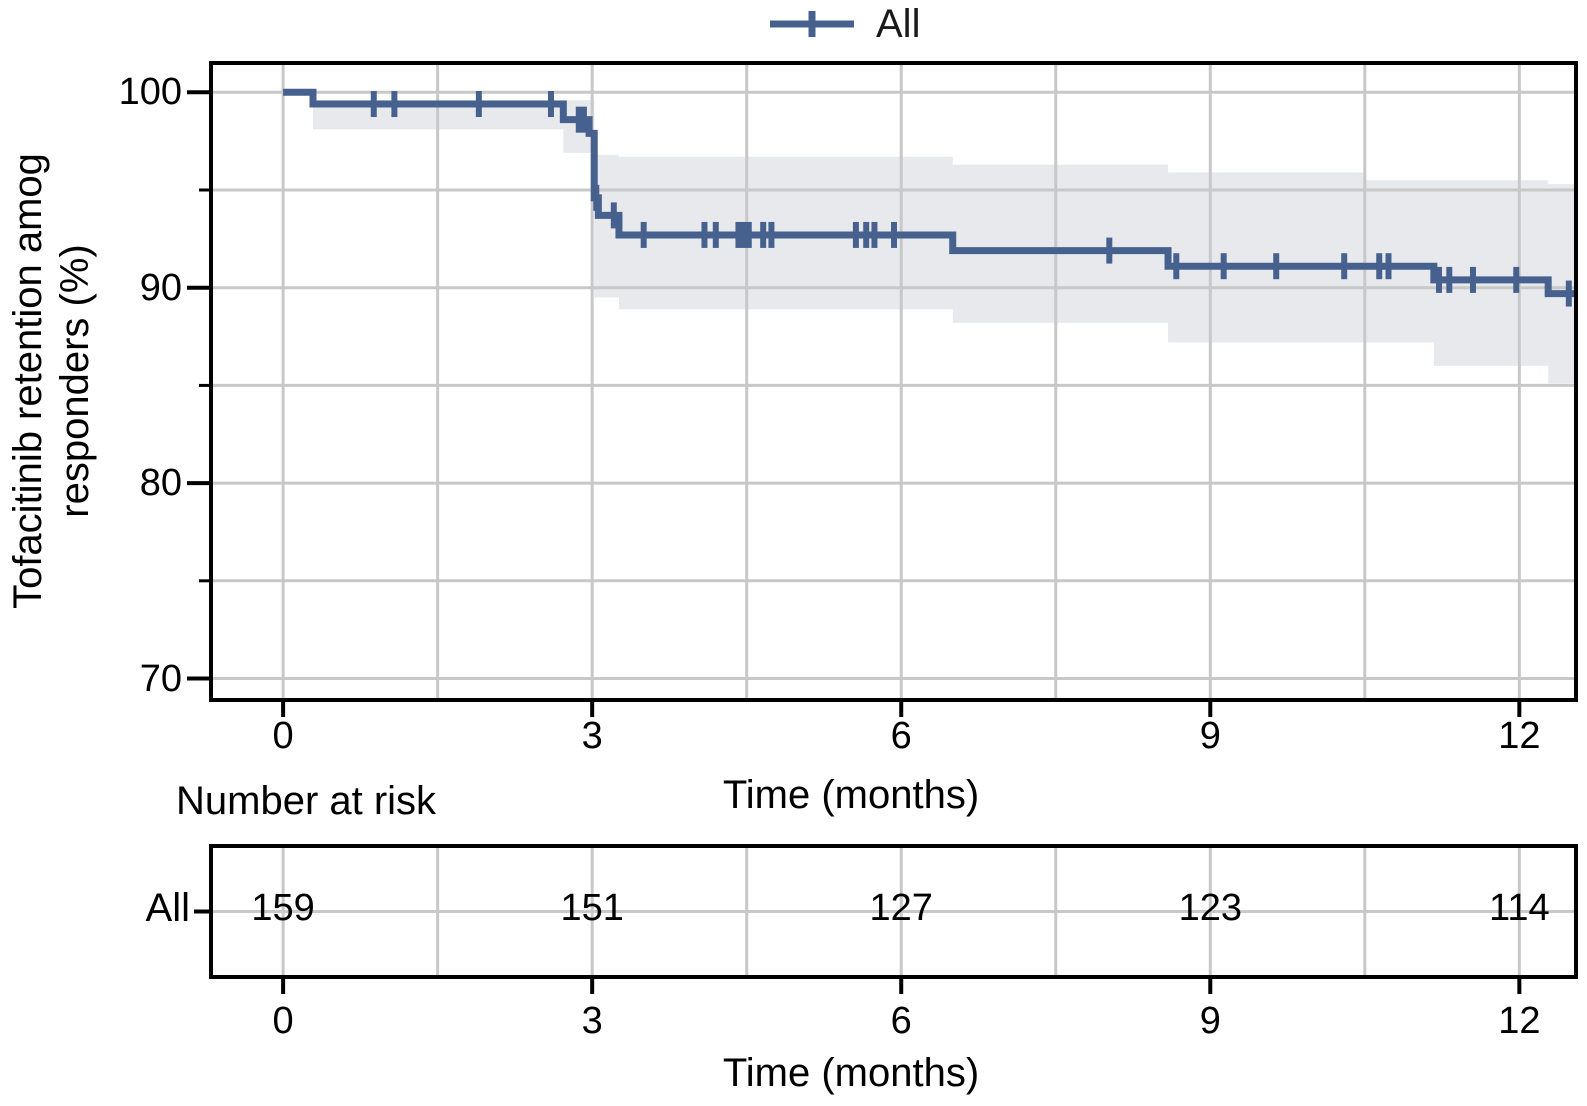  I want to click on risk-count: 151, so click(592, 908).